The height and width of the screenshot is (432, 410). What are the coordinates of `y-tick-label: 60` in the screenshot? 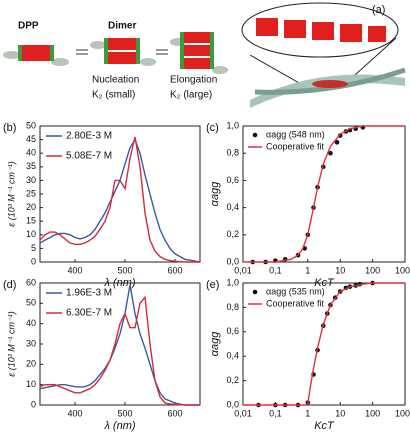 It's located at (31, 282).